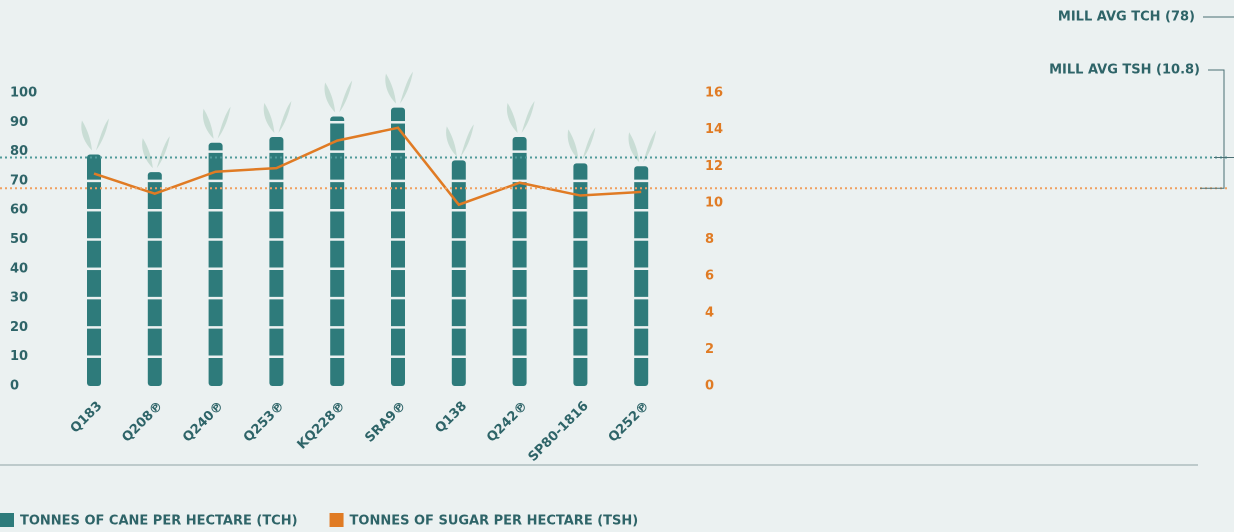 The height and width of the screenshot is (532, 1234). What do you see at coordinates (23, 93) in the screenshot?
I see `y-tick-label: 100` at bounding box center [23, 93].